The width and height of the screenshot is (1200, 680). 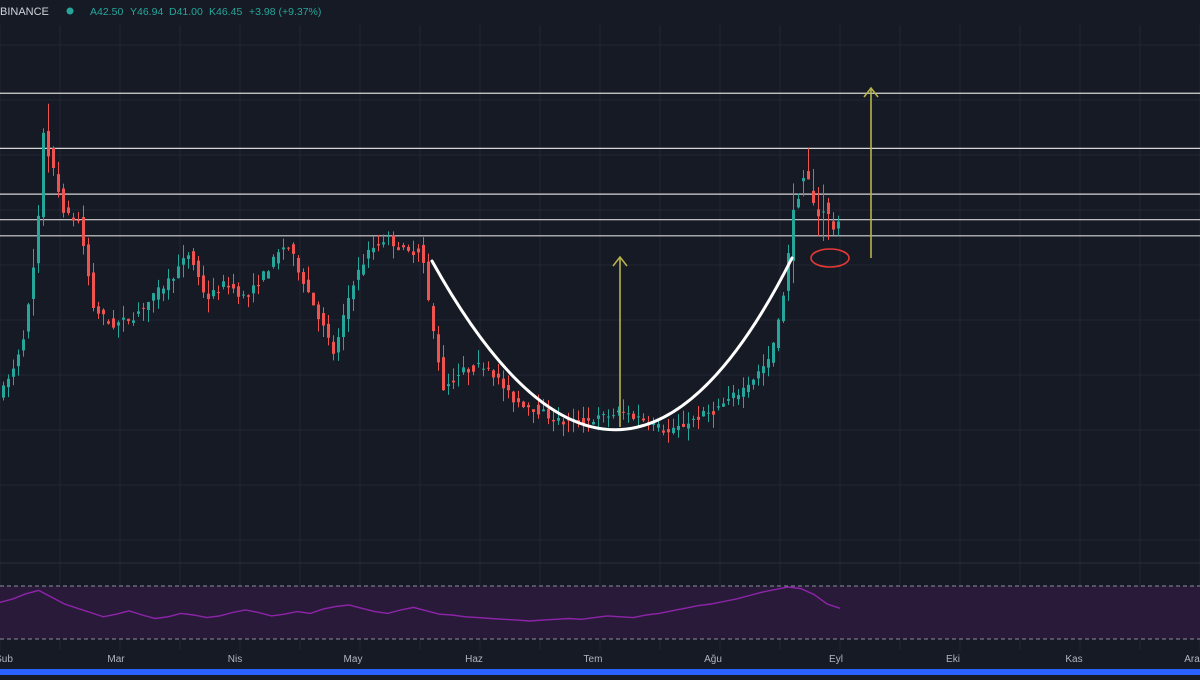 What do you see at coordinates (474, 659) in the screenshot?
I see `x-tick-label: Haz` at bounding box center [474, 659].